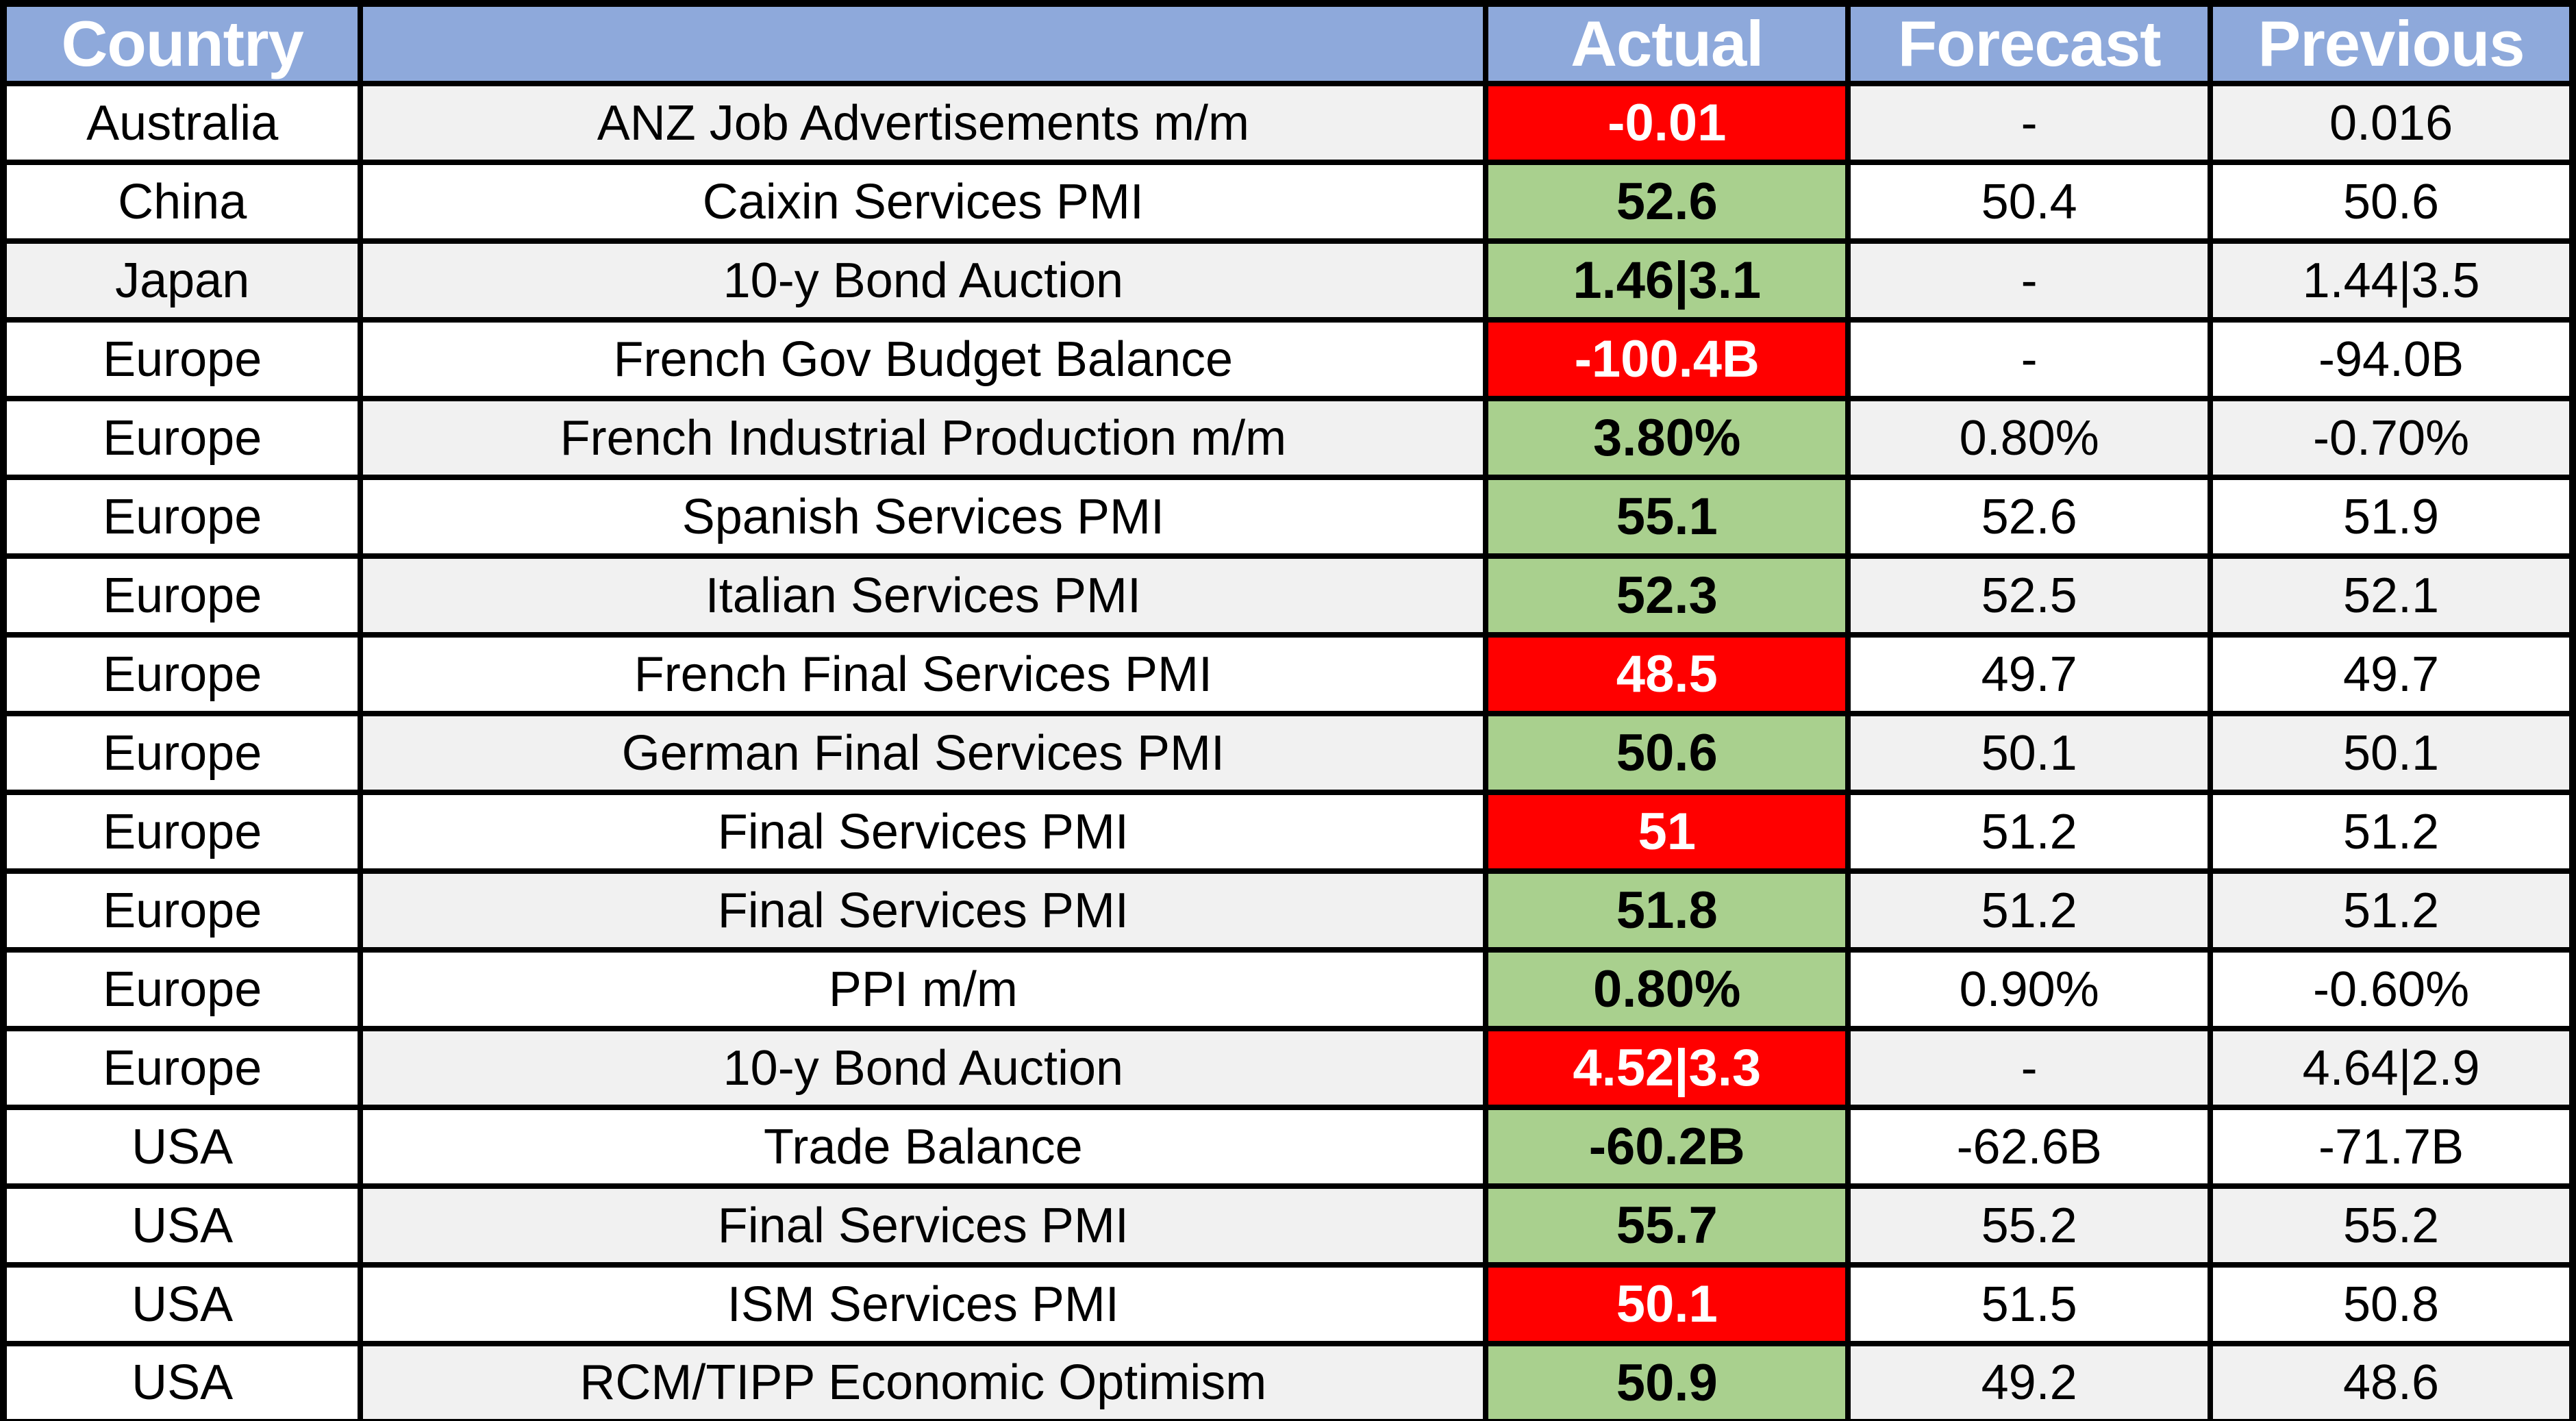  Describe the element at coordinates (2391, 989) in the screenshot. I see `previous-cell: -0.60%` at that location.